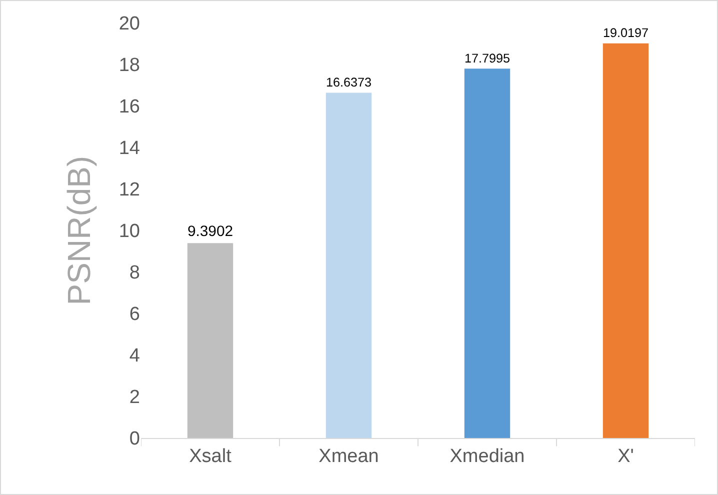 This screenshot has width=718, height=495. Describe the element at coordinates (487, 58) in the screenshot. I see `data-label: 17.7995` at that location.